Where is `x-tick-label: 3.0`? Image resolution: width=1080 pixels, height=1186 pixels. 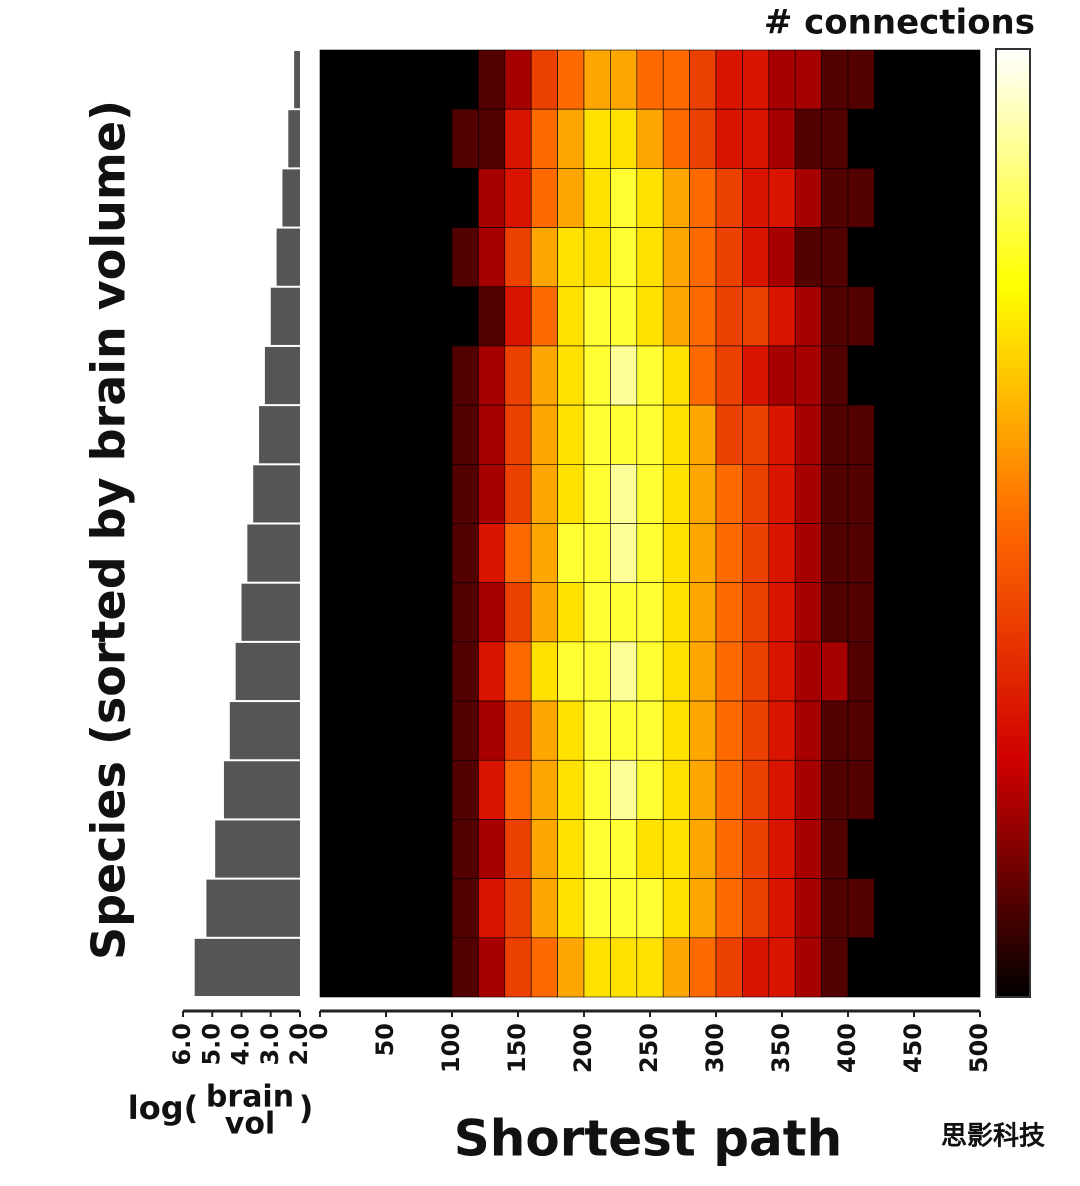
x-tick-label: 3.0 is located at coordinates (270, 1044).